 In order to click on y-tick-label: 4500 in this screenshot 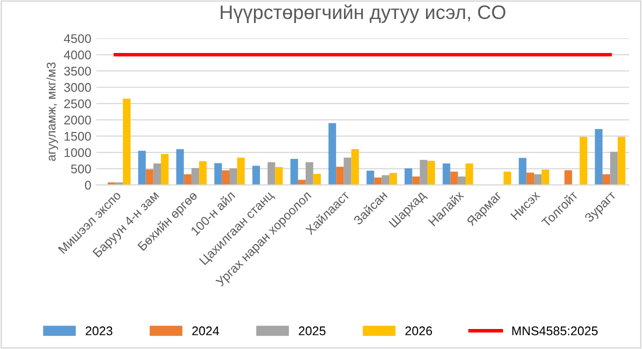, I will do `click(77, 39)`.